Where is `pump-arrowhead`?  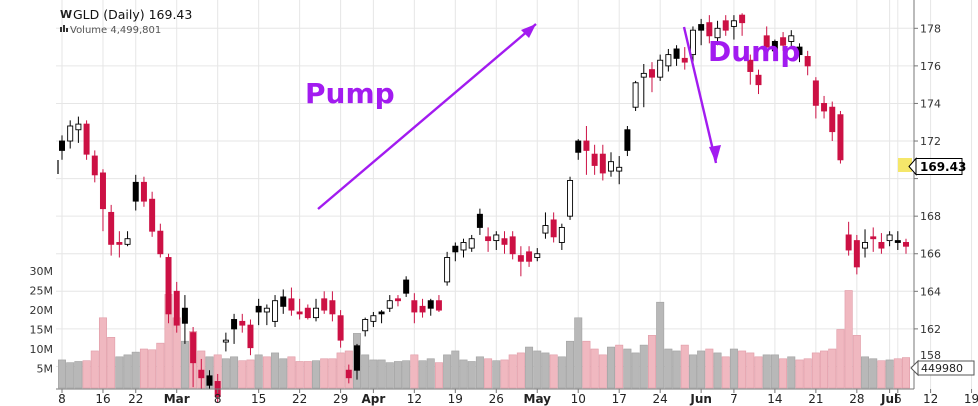 pump-arrowhead is located at coordinates (528, 31).